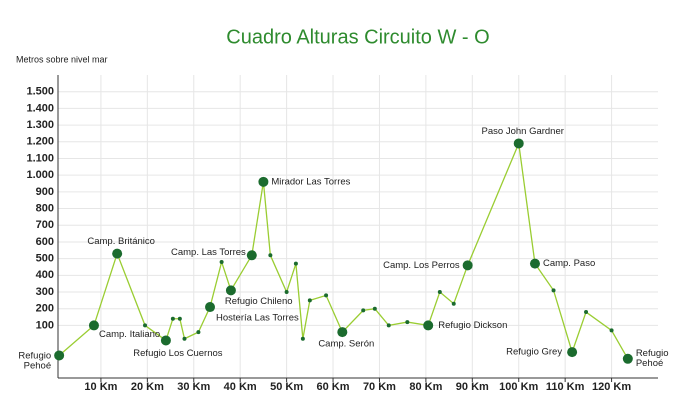  Describe the element at coordinates (421, 265) in the screenshot. I see `point-label: Camp. Los Perros` at that location.